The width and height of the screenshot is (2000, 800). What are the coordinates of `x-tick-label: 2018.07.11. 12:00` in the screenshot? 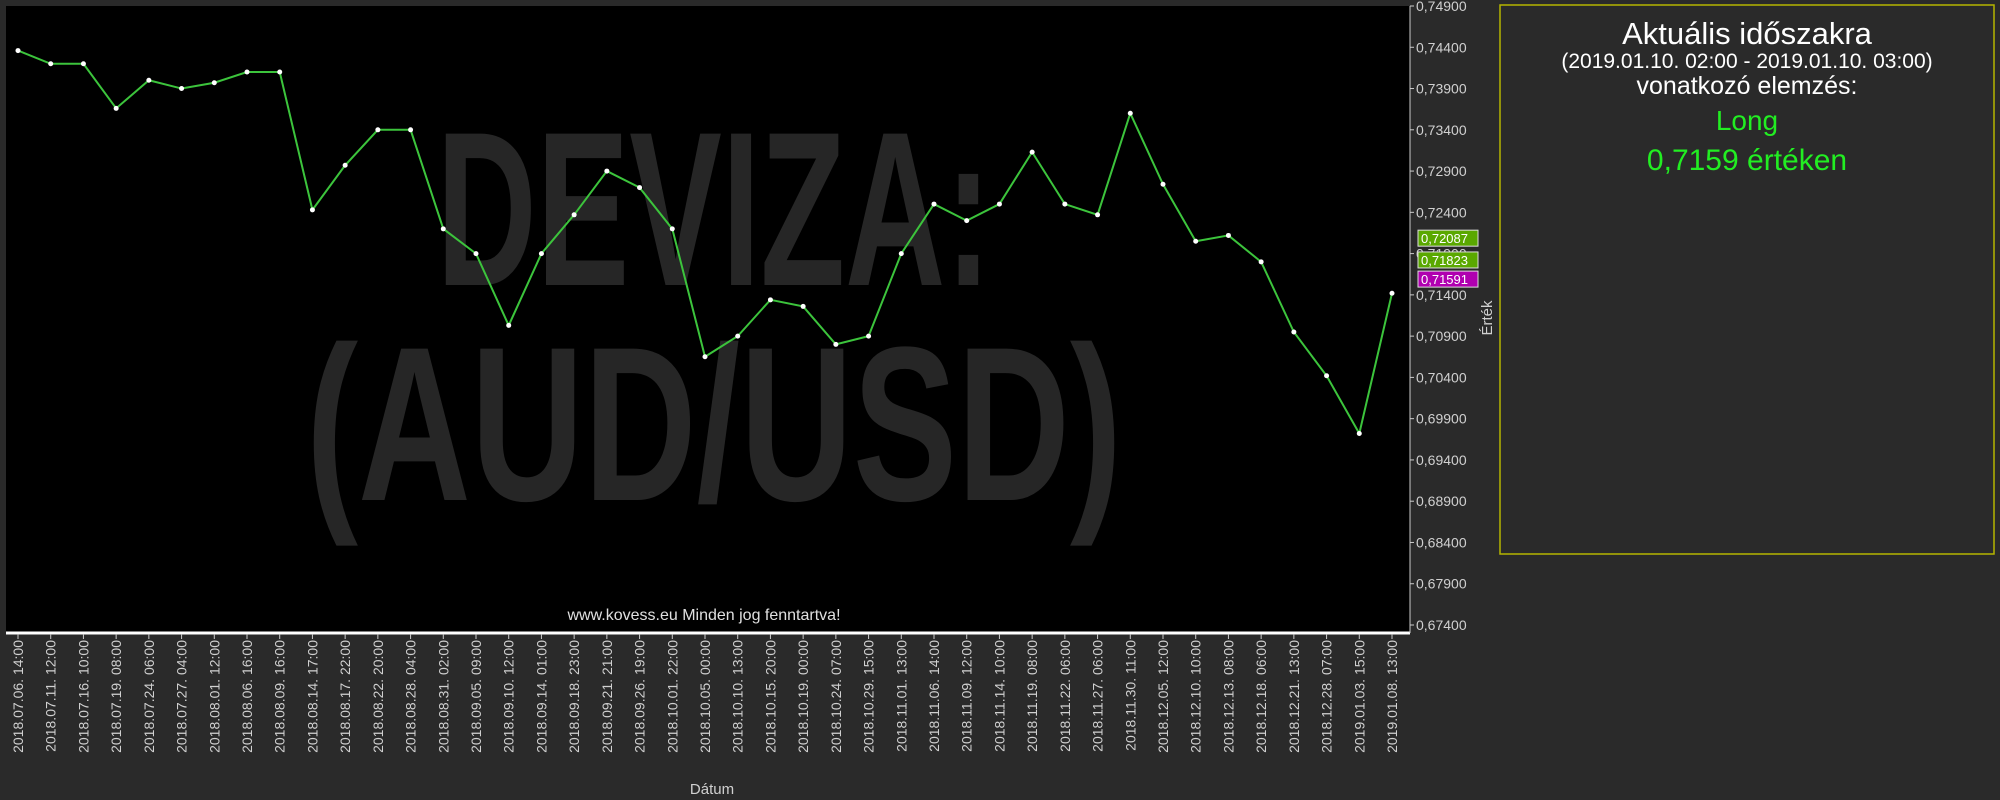 It's located at (51, 696).